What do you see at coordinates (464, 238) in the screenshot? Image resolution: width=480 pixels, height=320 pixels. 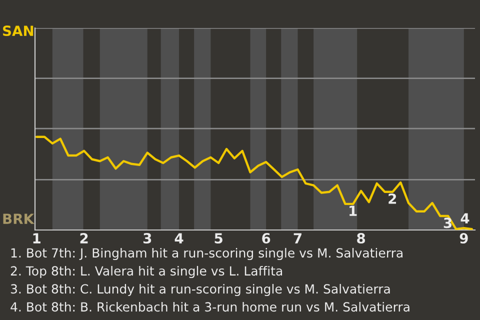 I see `x-tick-label: 9` at bounding box center [464, 238].